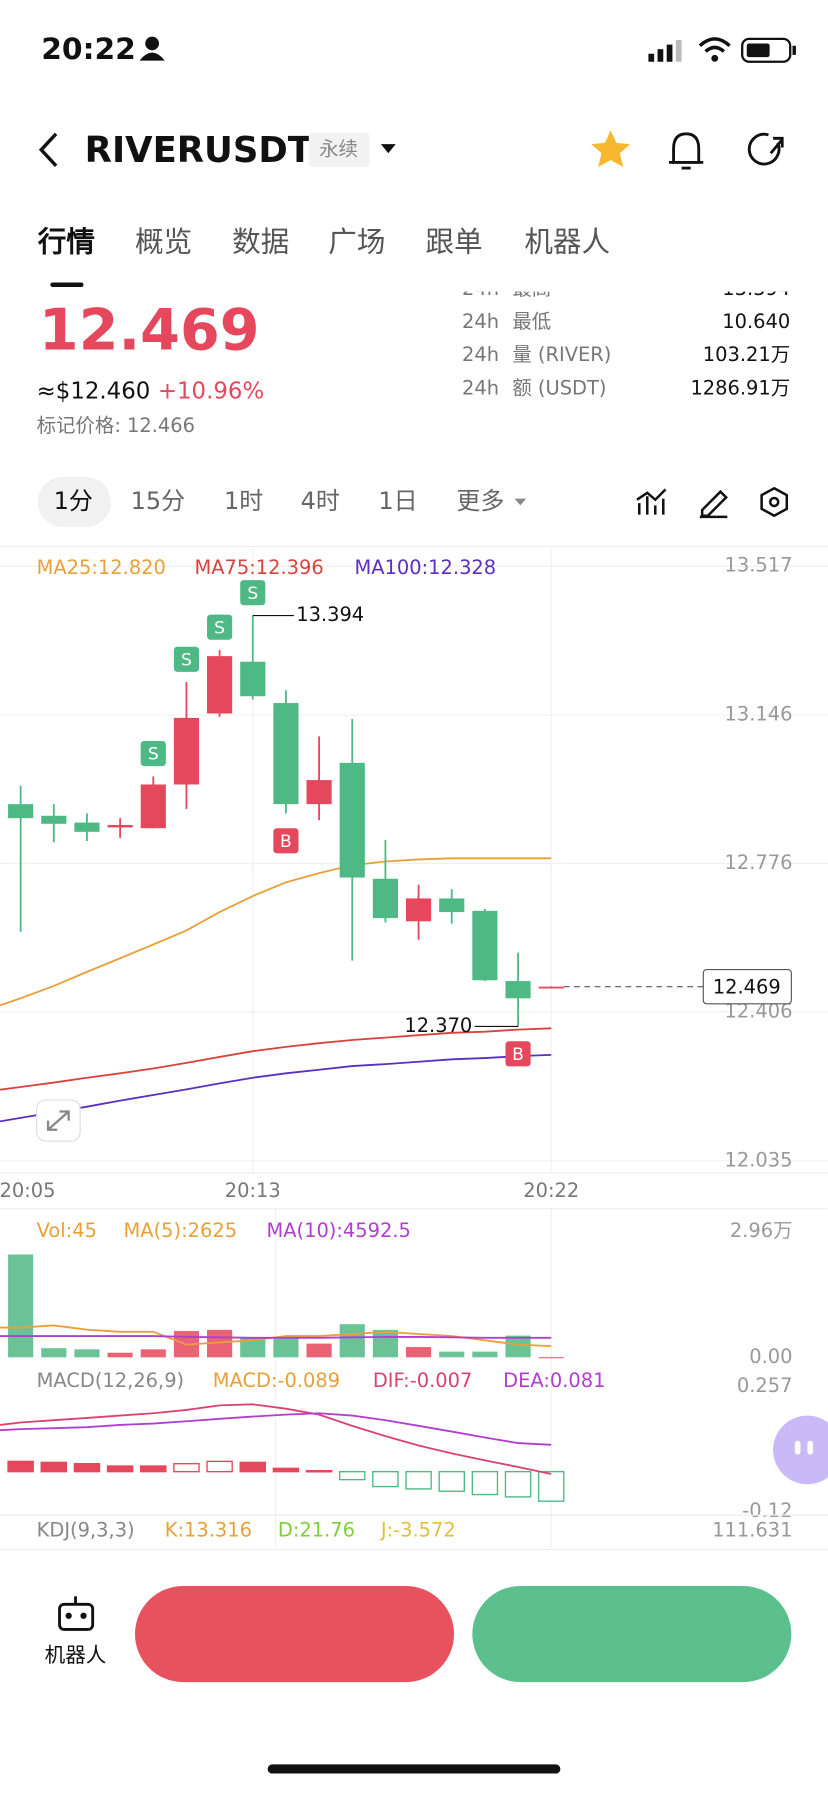 Image resolution: width=828 pixels, height=1793 pixels. I want to click on more-dropdown, so click(520, 502).